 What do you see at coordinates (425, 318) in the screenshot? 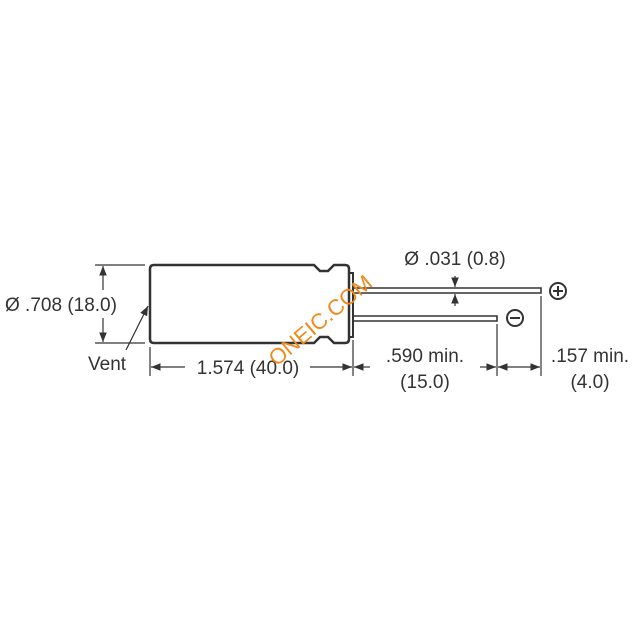
I see `negative-lead` at bounding box center [425, 318].